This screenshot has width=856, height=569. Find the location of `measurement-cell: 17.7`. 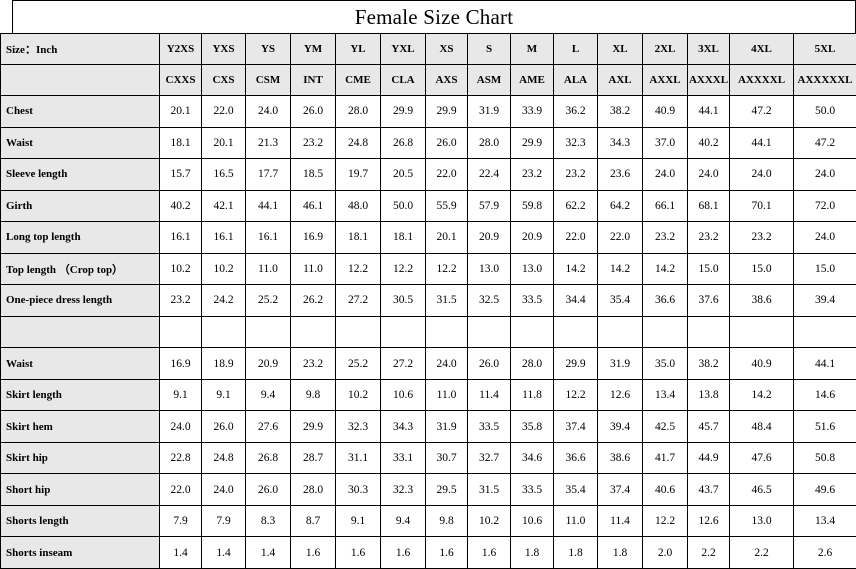

measurement-cell: 17.7 is located at coordinates (268, 174).